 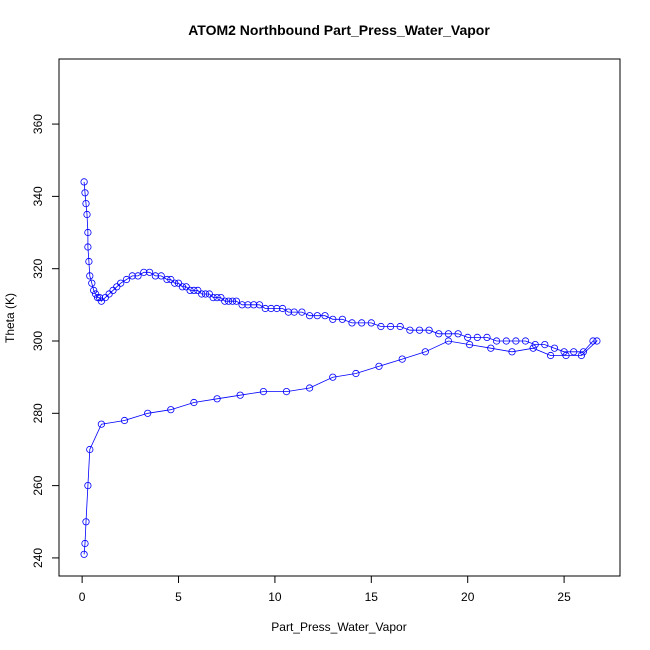 What do you see at coordinates (339, 30) in the screenshot?
I see `chart-title: ATOM2 Northbound Part_Press_Water_Vapor` at bounding box center [339, 30].